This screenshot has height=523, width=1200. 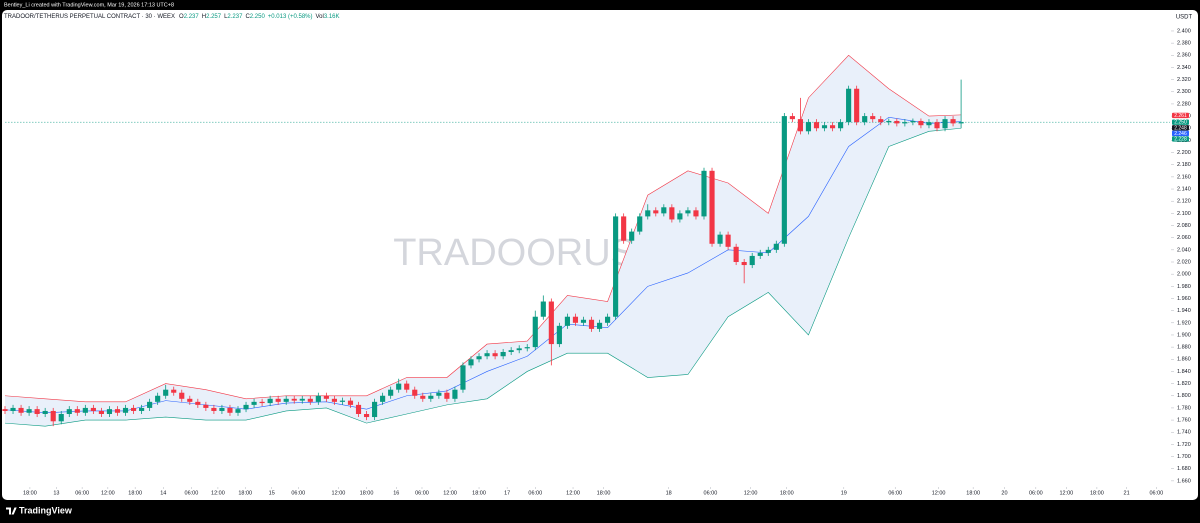 I want to click on legend-label: L, so click(x=226, y=17).